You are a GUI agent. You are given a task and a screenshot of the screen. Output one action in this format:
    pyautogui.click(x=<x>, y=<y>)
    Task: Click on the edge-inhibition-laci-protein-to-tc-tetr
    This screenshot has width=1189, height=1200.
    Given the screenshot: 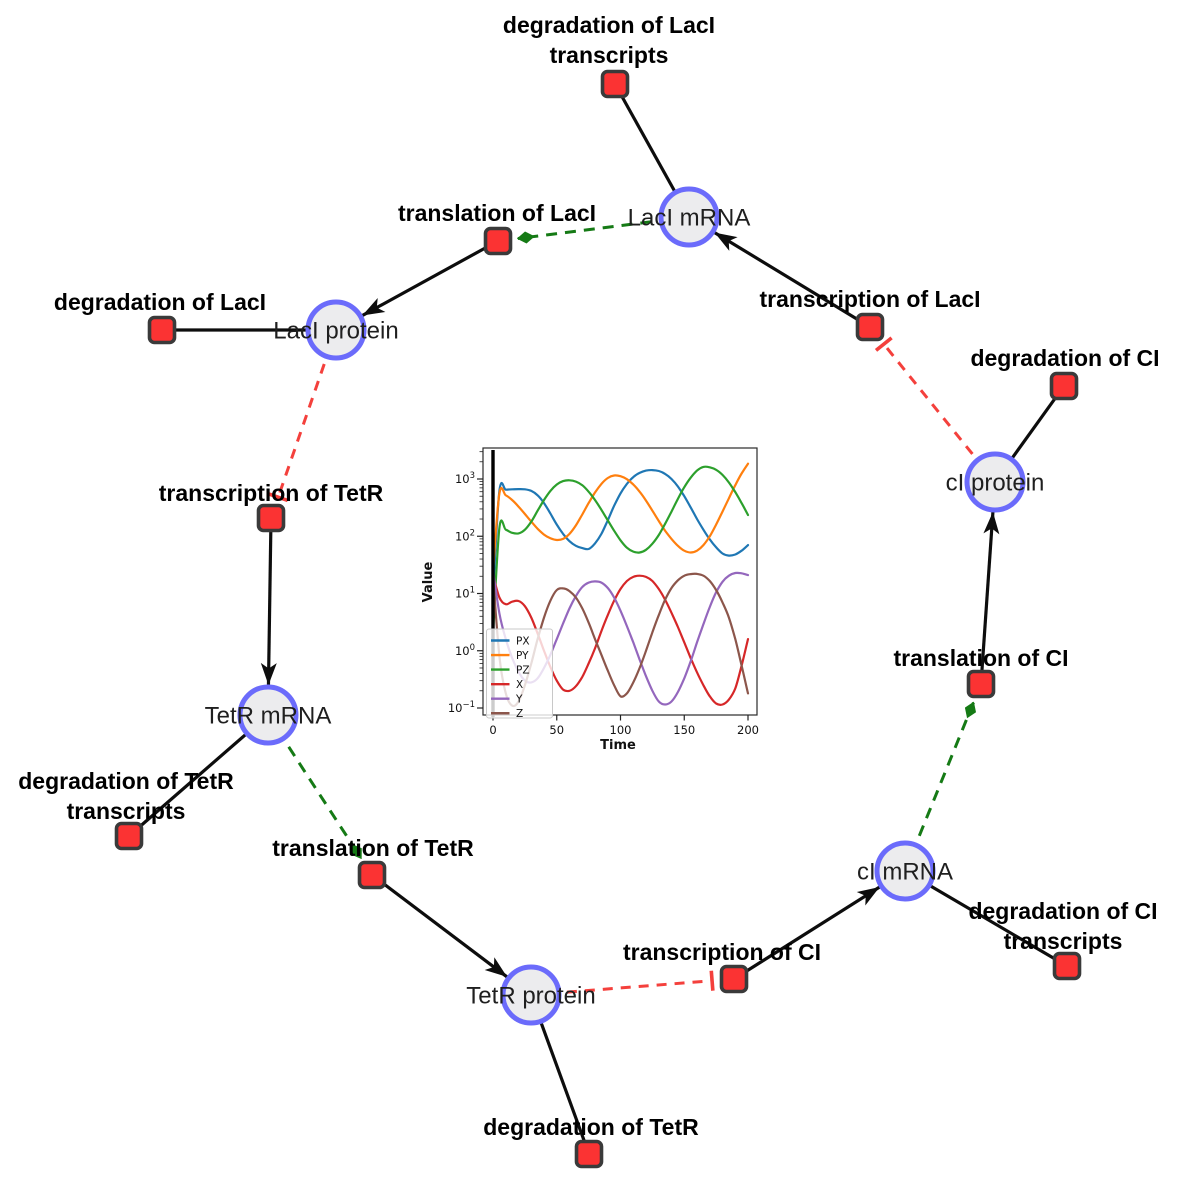 What is the action you would take?
    pyautogui.click(x=303, y=416)
    